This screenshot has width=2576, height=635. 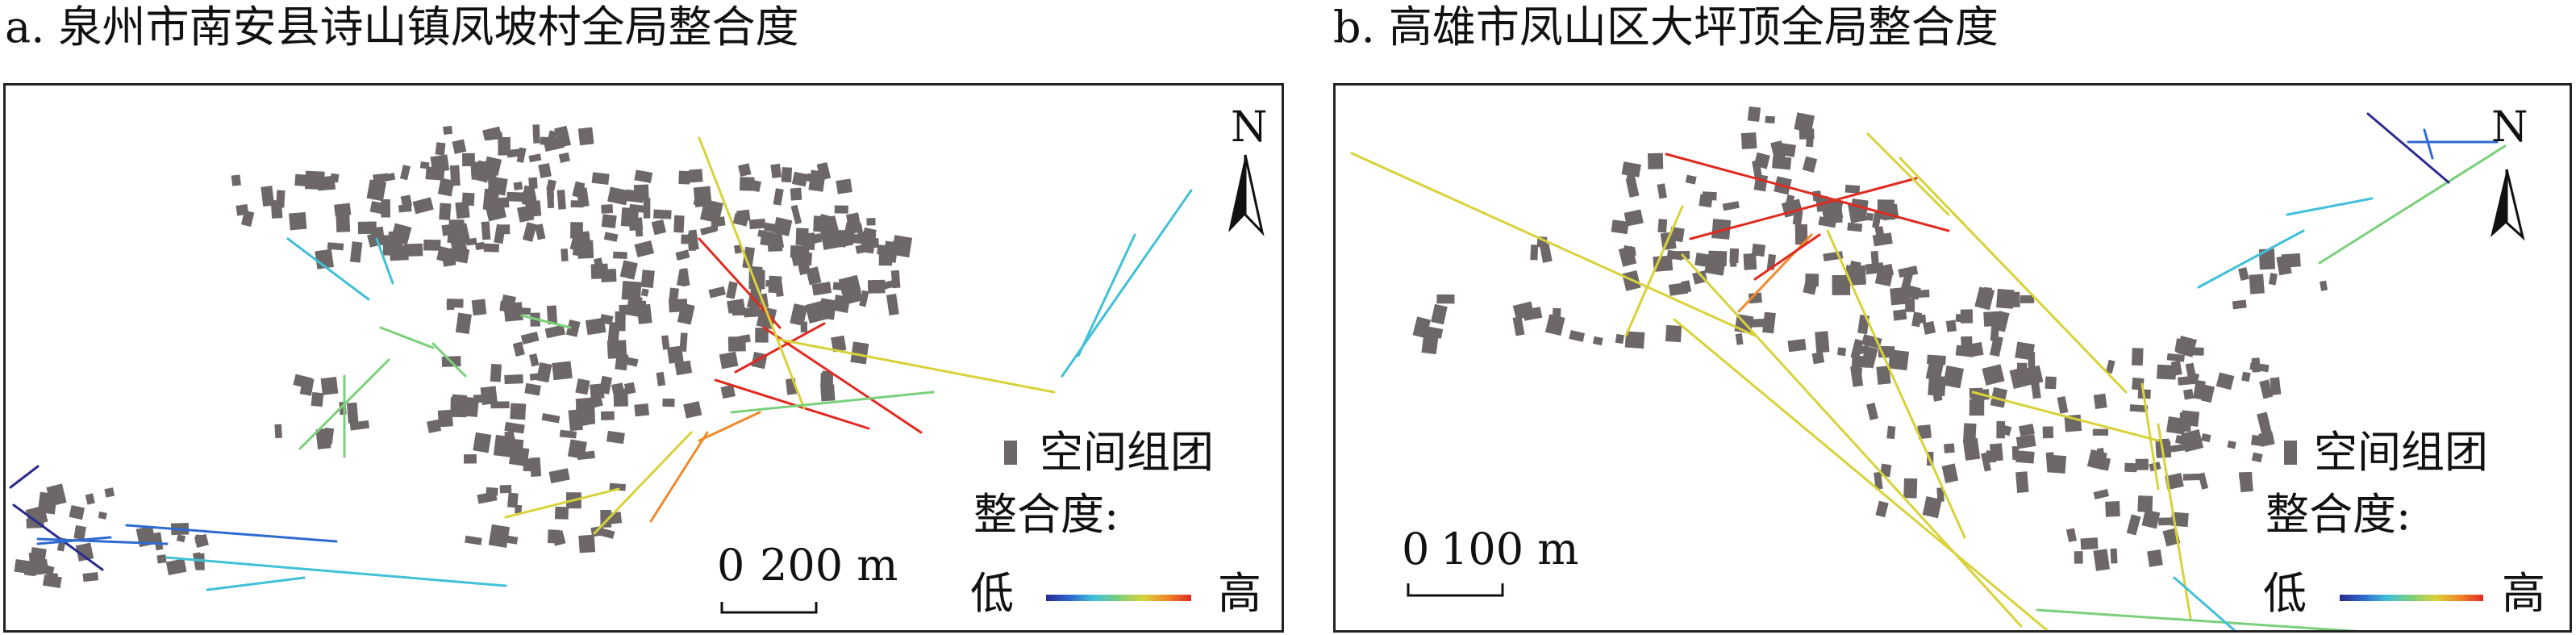 What do you see at coordinates (2509, 128) in the screenshot?
I see `panel-b-north-label: N` at bounding box center [2509, 128].